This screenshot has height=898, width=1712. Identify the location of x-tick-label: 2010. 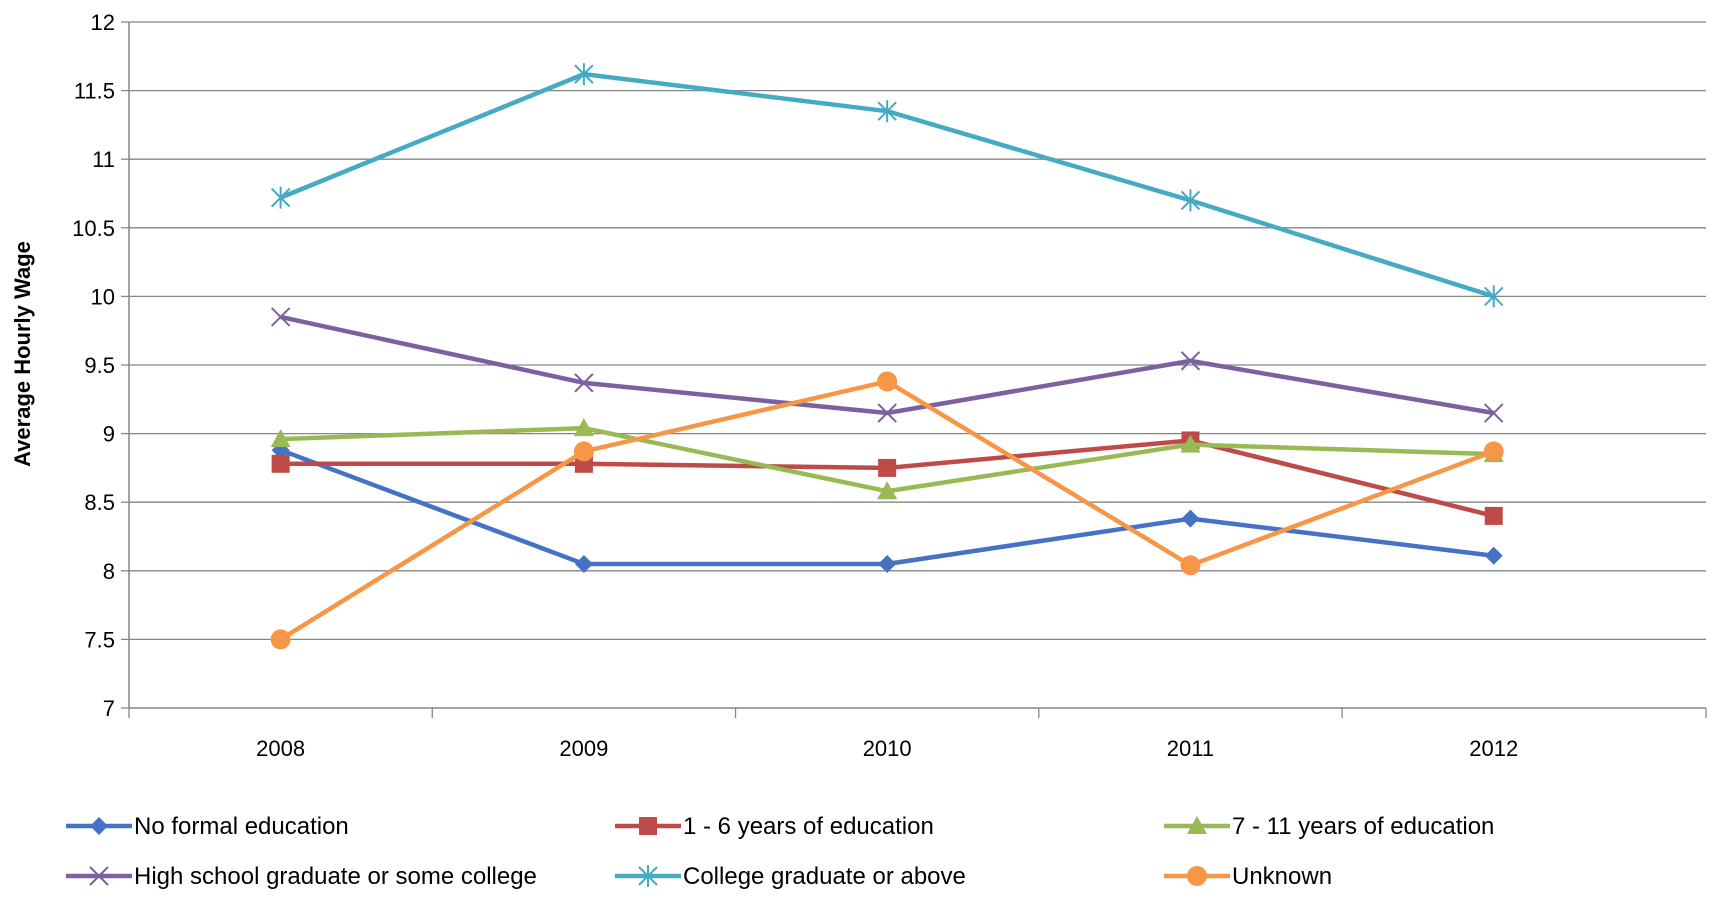
(887, 748).